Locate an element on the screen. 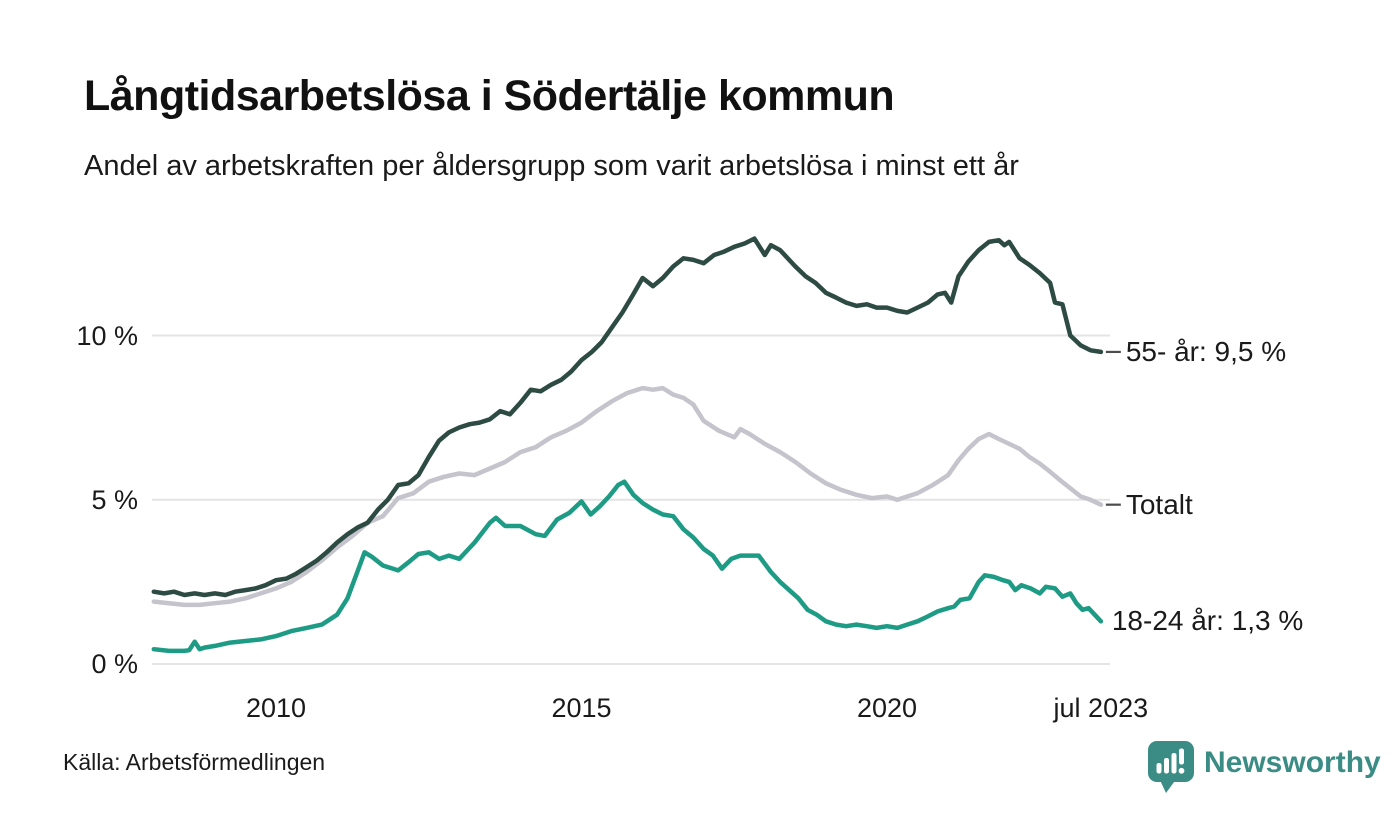  x-axis-tick-label: 2015 is located at coordinates (581, 708).